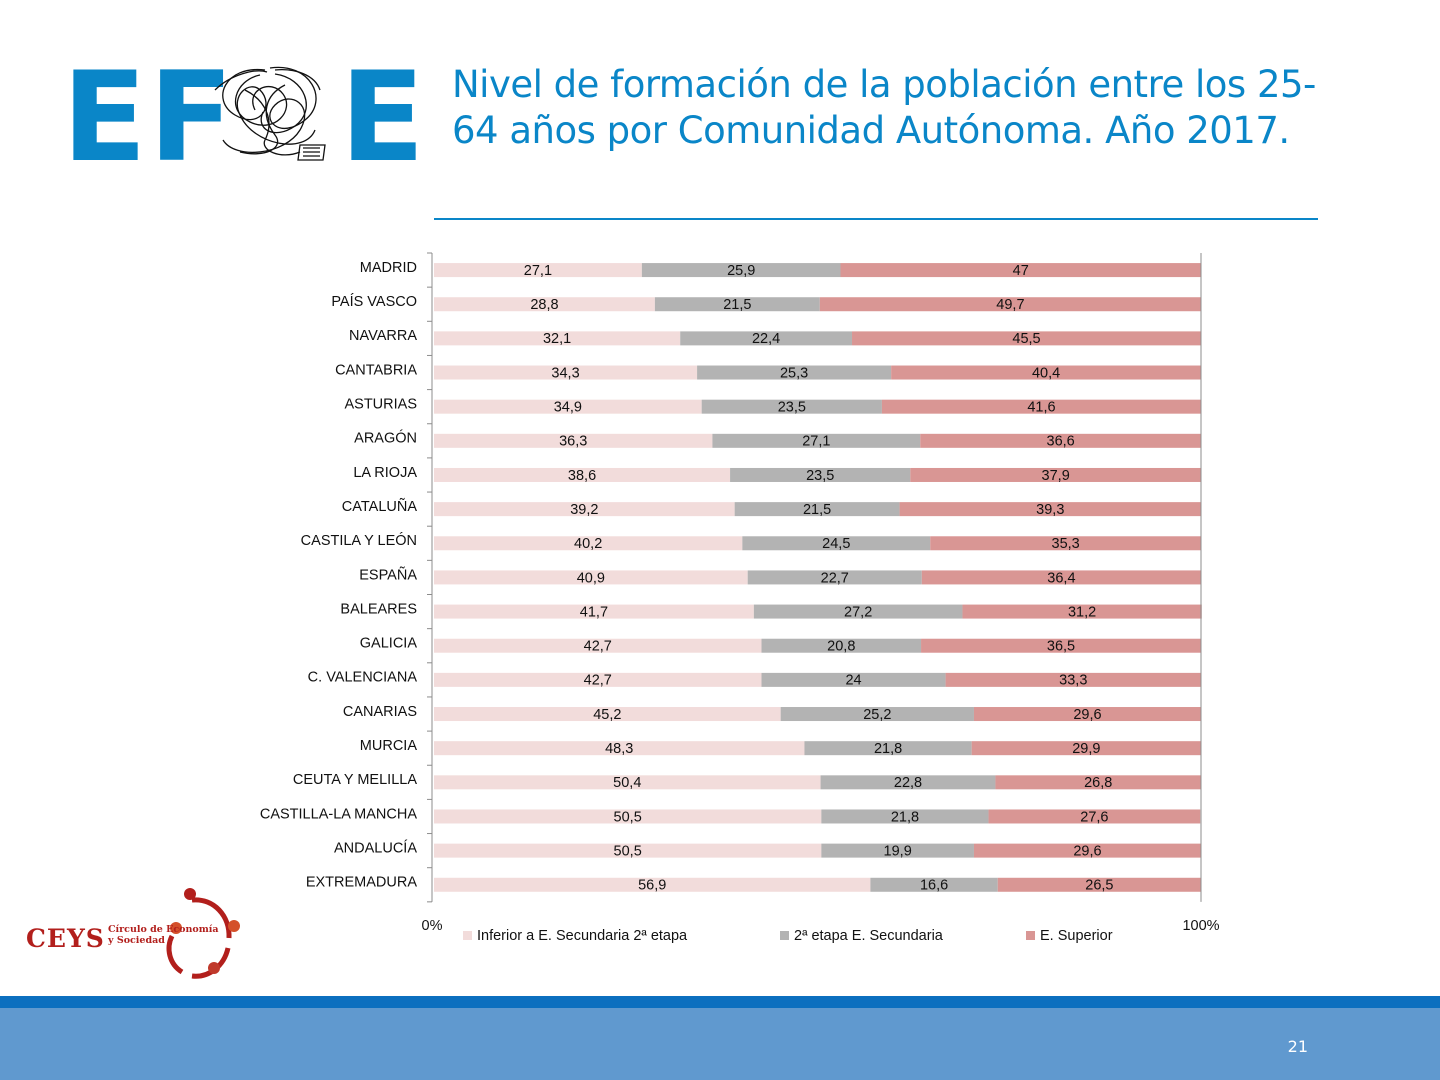  Describe the element at coordinates (853, 681) in the screenshot. I see `data-label: 24` at that location.